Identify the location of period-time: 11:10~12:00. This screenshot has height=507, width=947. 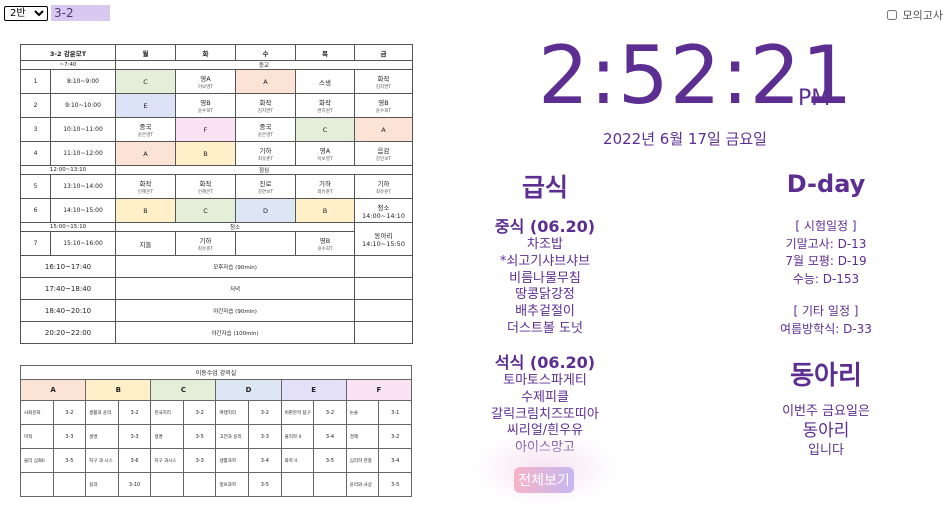
(83, 153).